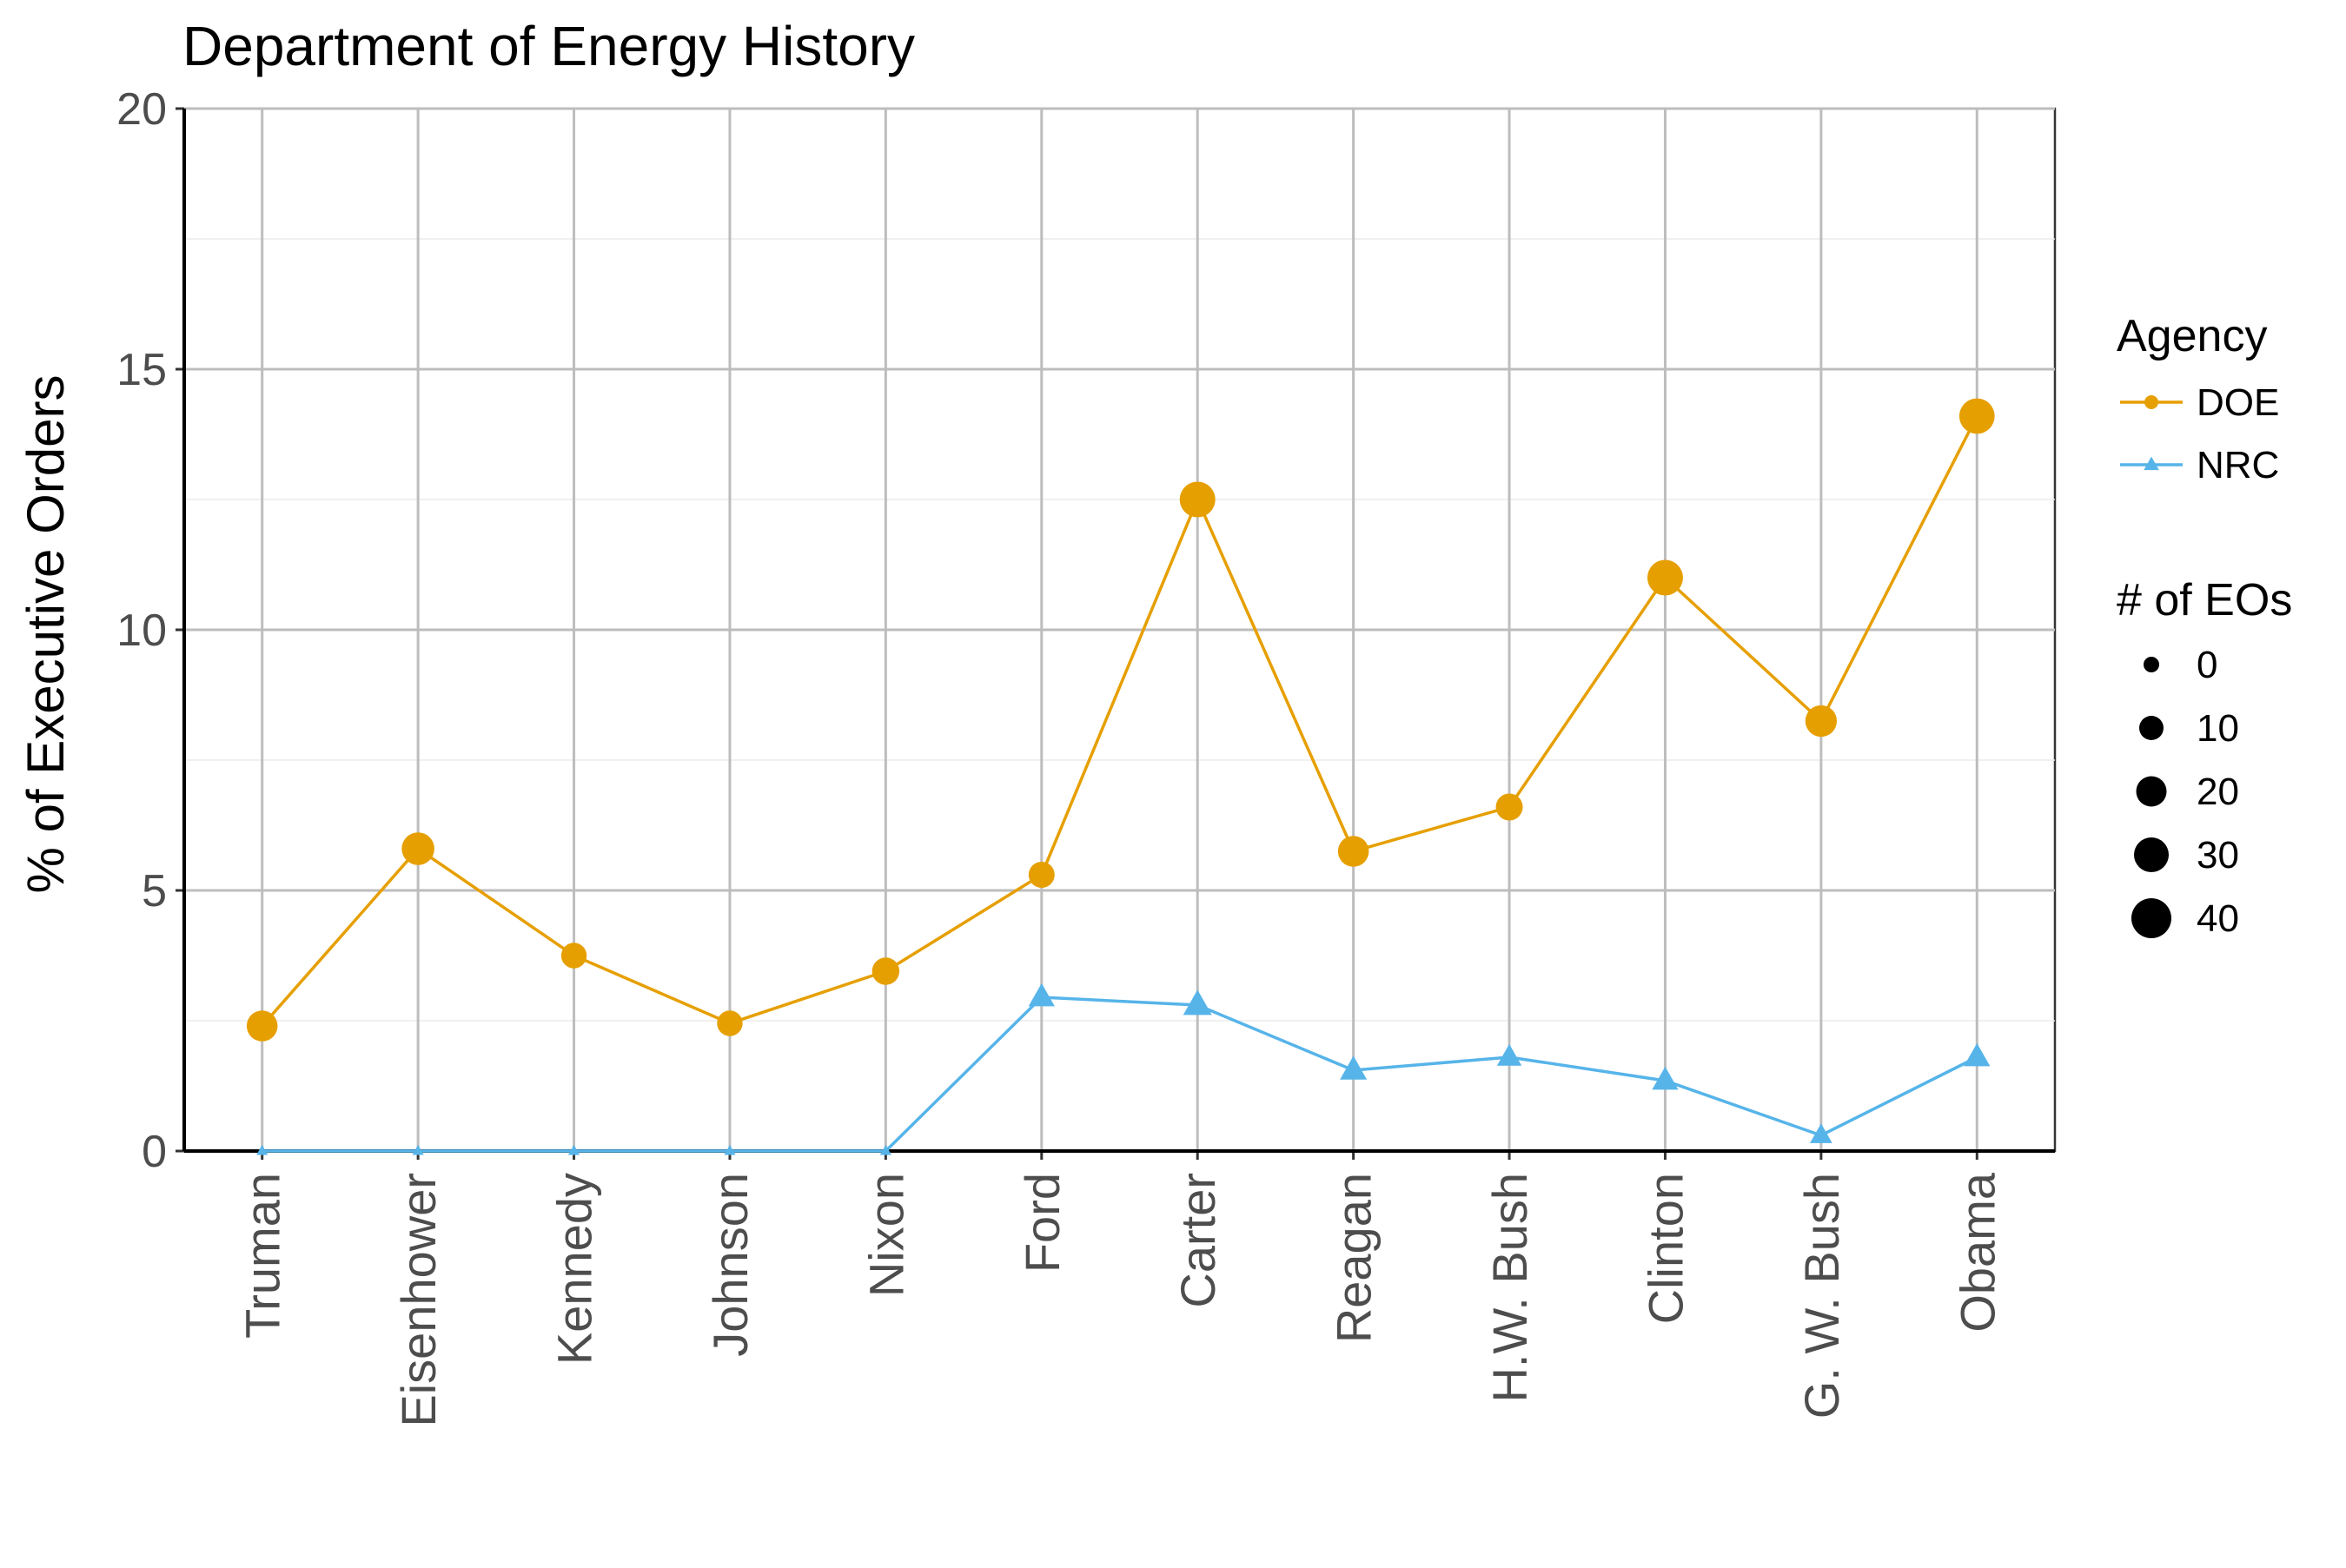 The image size is (2346, 1568). Describe the element at coordinates (2192, 336) in the screenshot. I see `legend-agency-title: Agency` at that location.